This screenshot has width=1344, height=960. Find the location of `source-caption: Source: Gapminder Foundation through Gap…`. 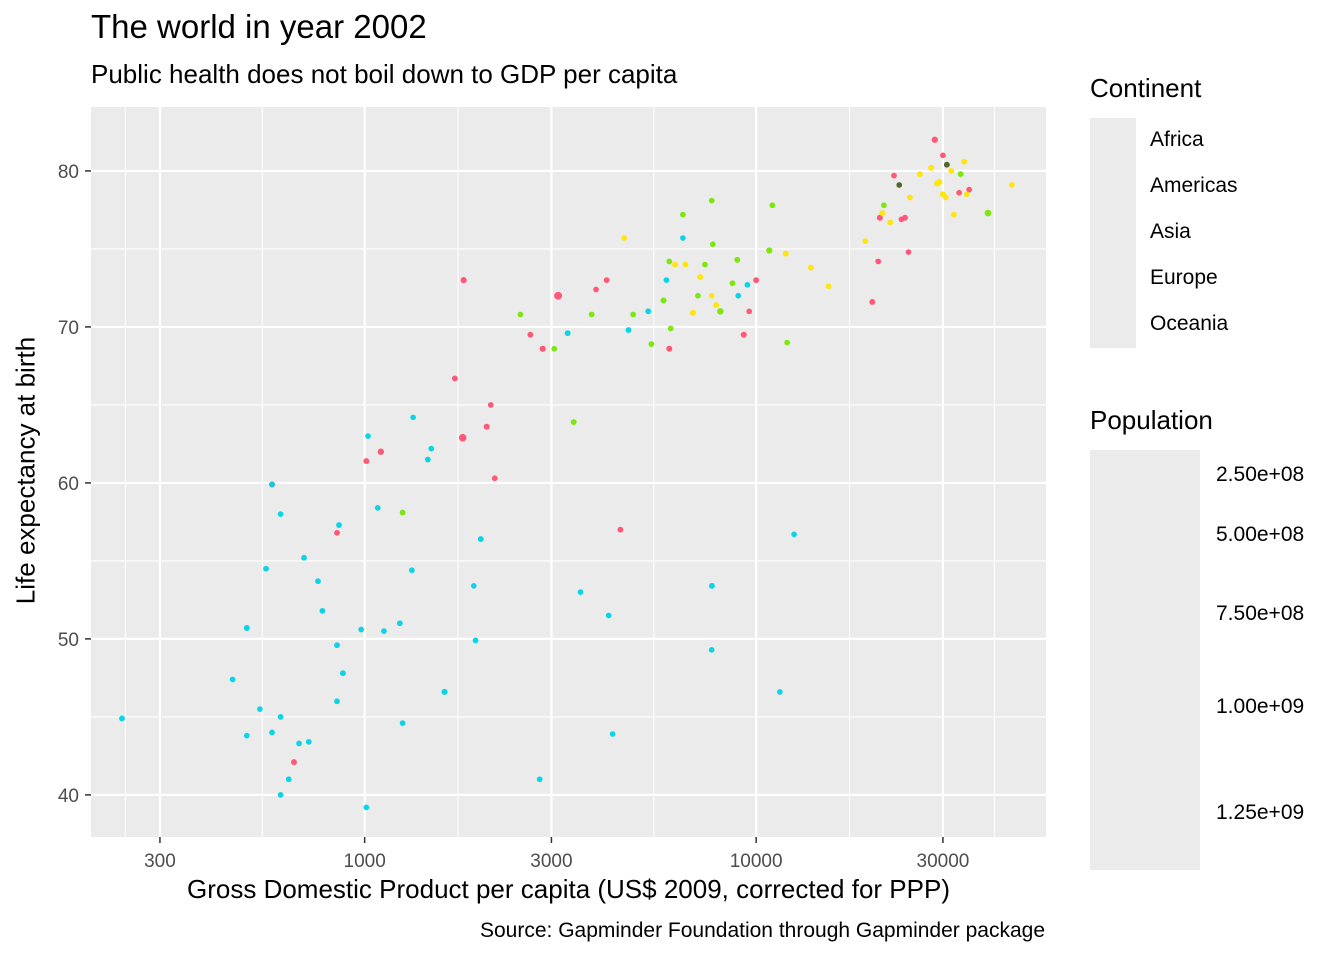

source-caption: Source: Gapminder Foundation through Gap… is located at coordinates (762, 930).